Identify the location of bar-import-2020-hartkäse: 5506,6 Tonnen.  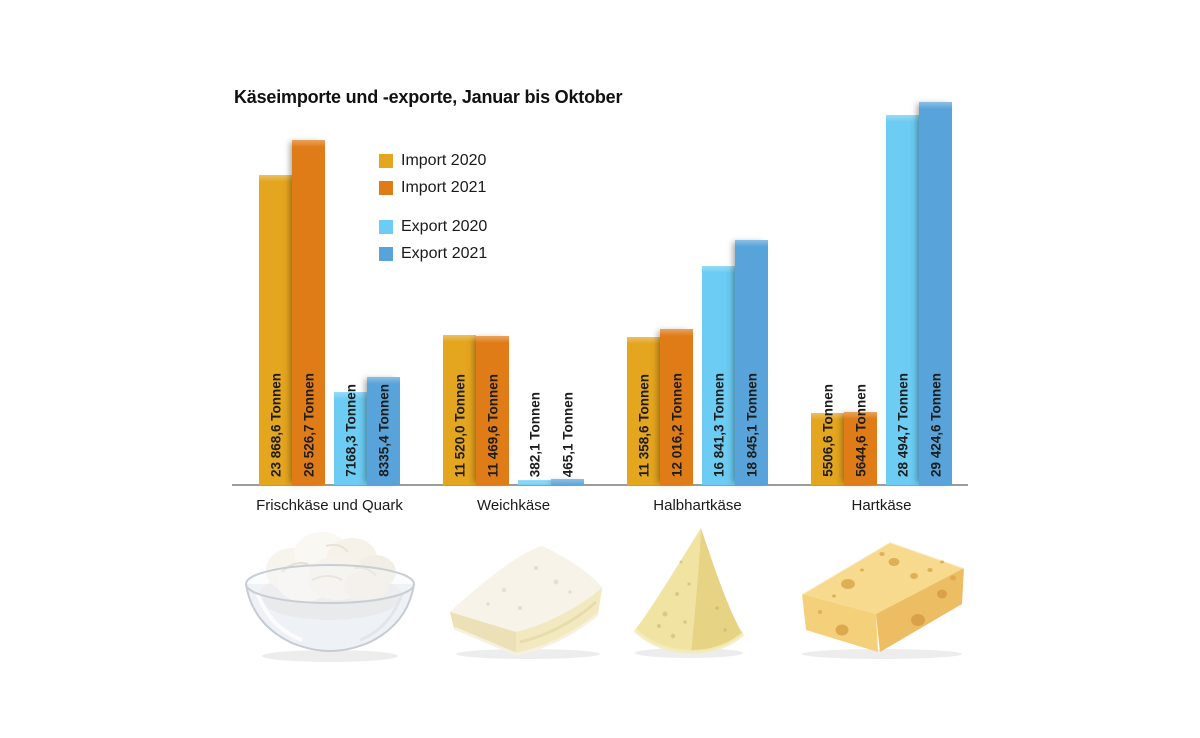
(827, 434).